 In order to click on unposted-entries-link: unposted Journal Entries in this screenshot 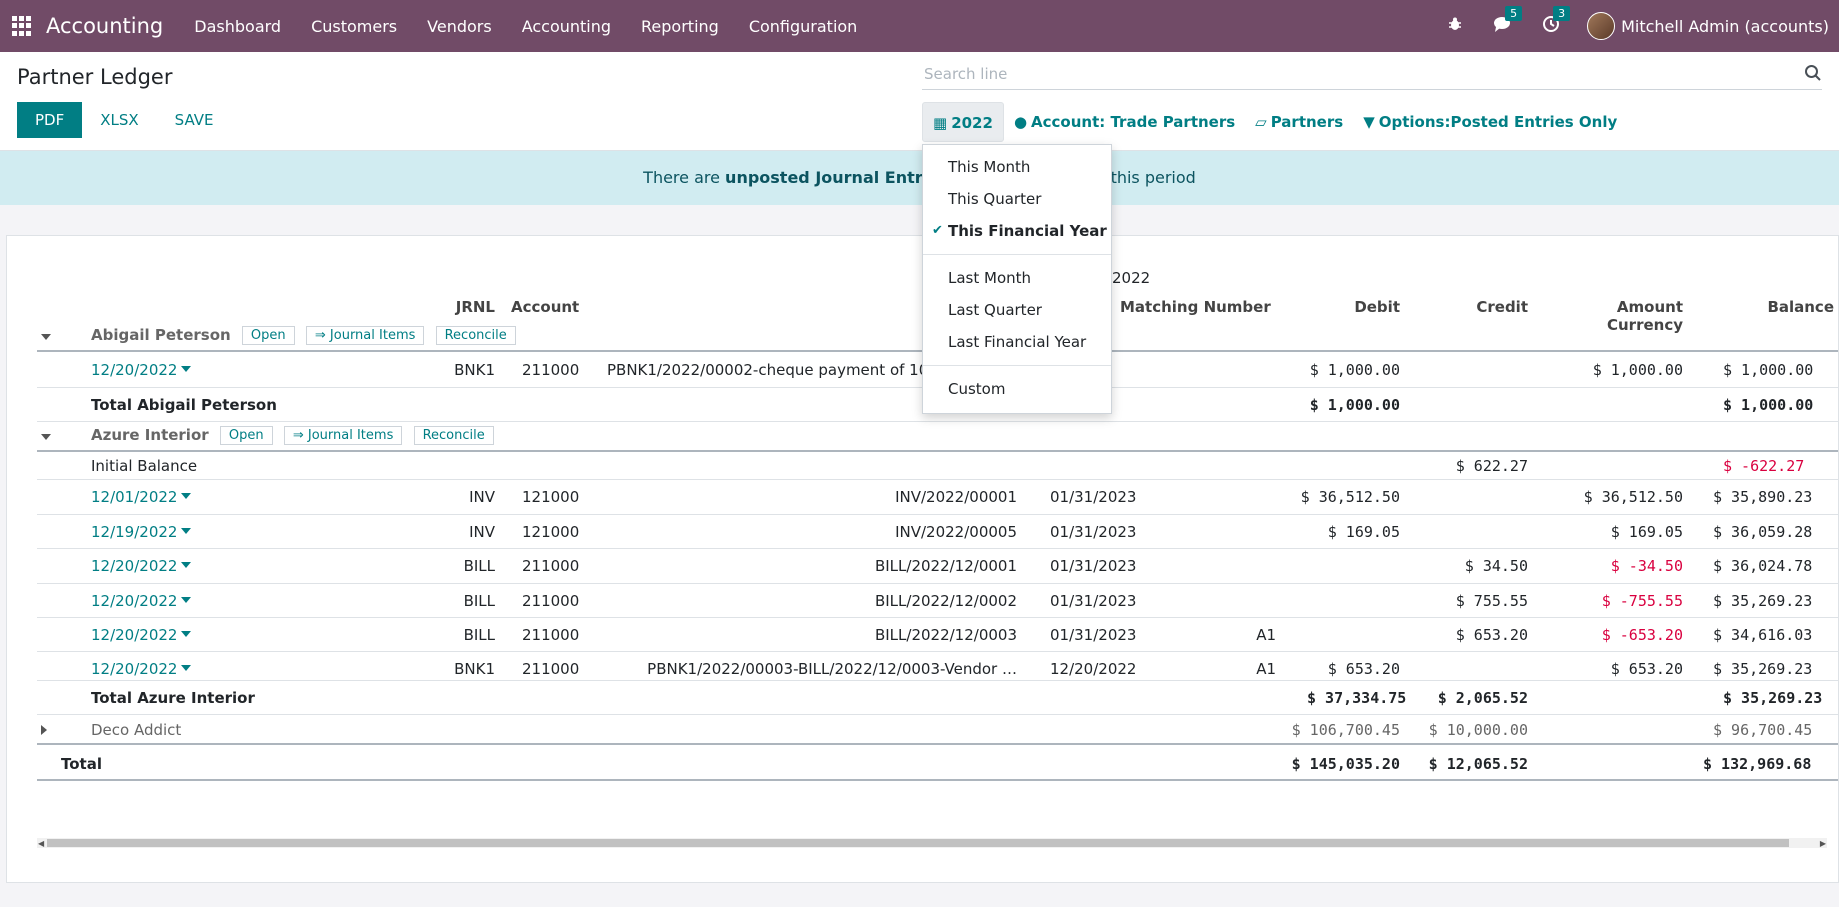, I will do `click(837, 177)`.